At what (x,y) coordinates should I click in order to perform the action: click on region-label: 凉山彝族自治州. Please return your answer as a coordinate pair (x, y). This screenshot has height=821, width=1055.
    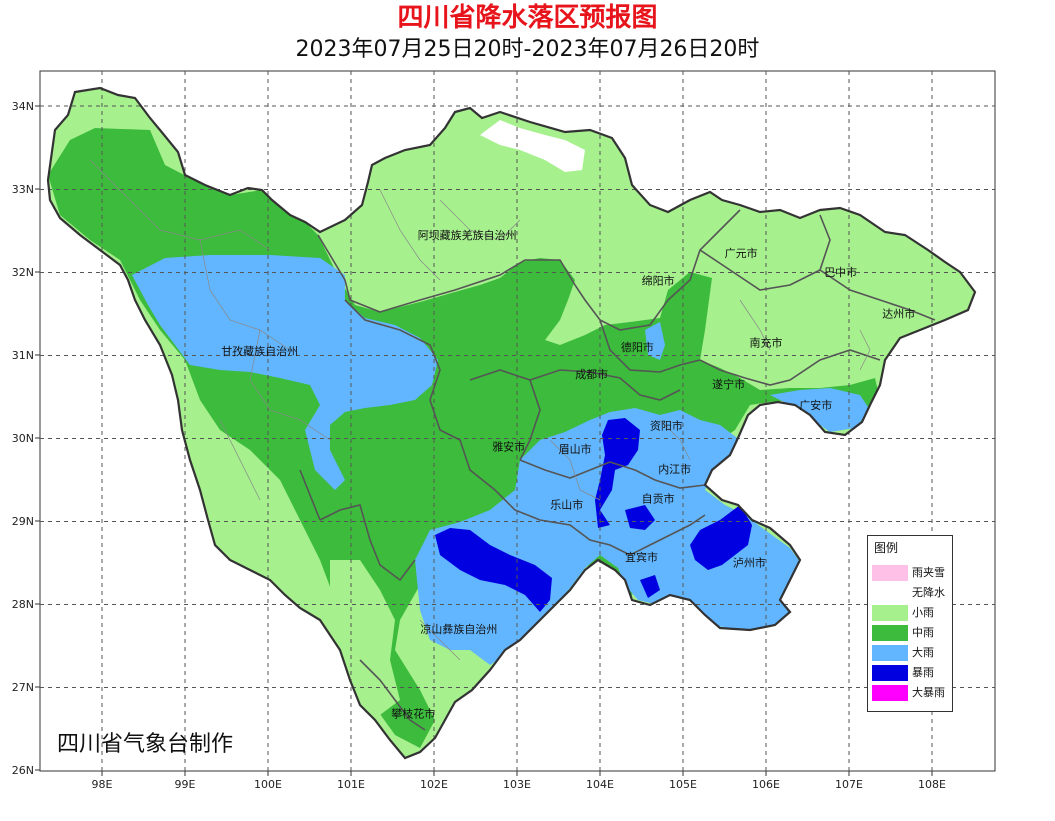
    Looking at the image, I should click on (458, 629).